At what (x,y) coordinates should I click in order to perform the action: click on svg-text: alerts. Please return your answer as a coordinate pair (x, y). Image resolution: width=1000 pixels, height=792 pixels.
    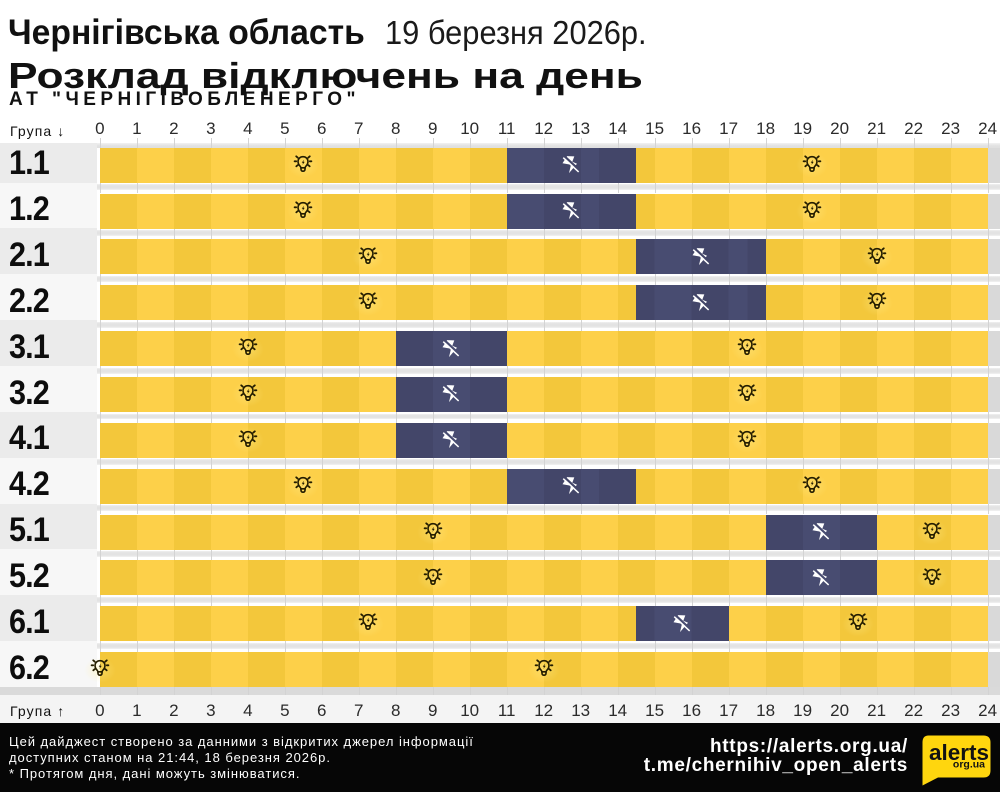
    Looking at the image, I should click on (959, 752).